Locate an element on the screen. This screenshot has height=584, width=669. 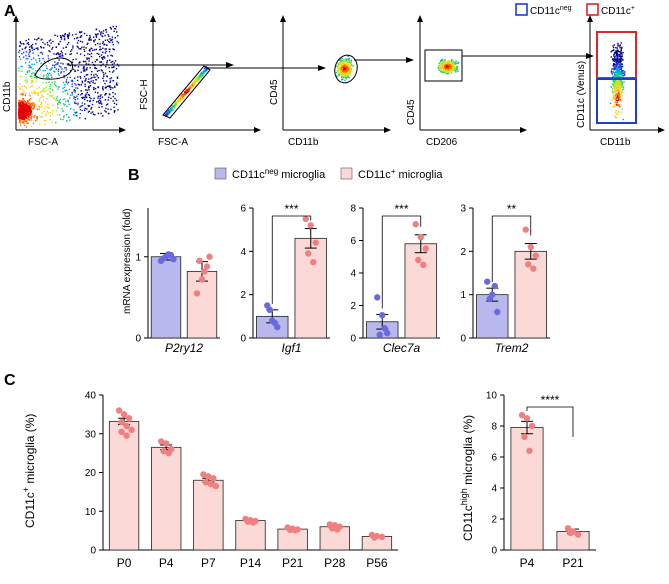
significance-bracket is located at coordinates (550, 421).